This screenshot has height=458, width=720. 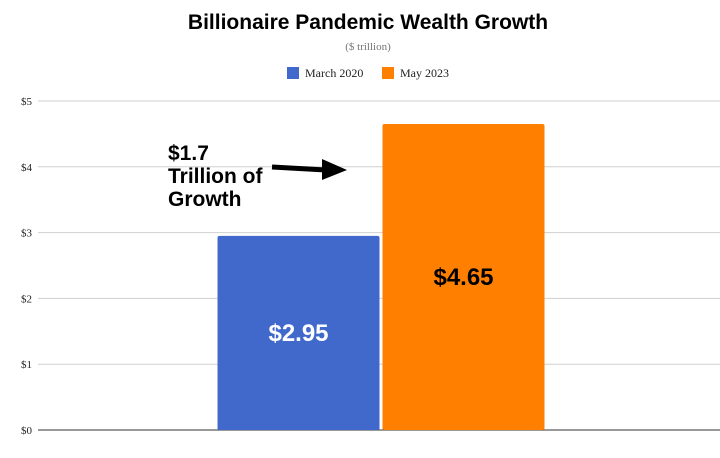 I want to click on annotation-line-1: $1.7, so click(x=188, y=153).